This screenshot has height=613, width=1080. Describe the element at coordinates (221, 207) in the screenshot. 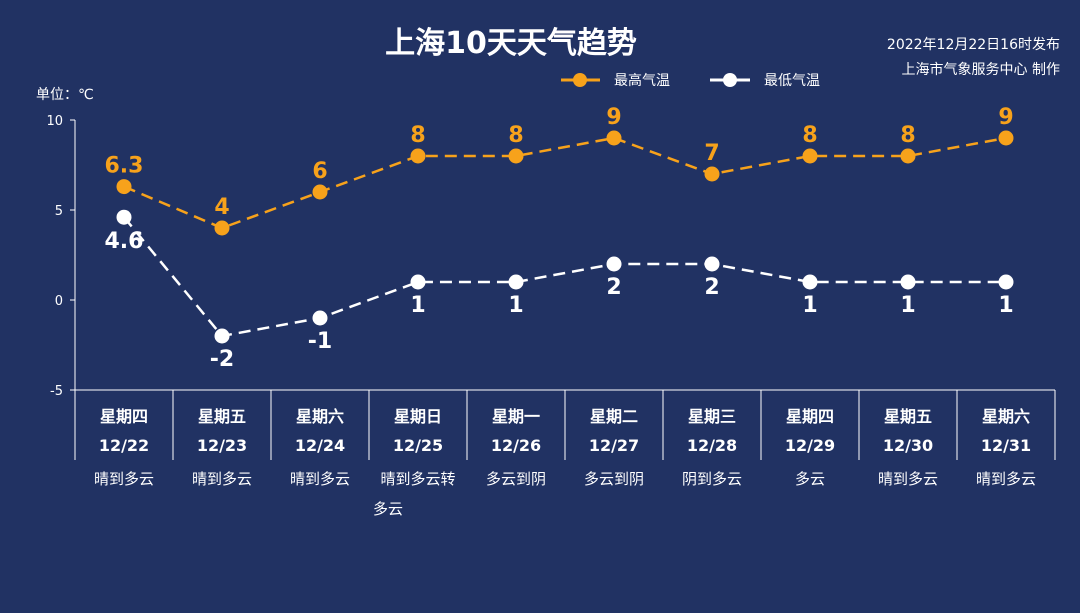

I see `series-high-data-label: 4` at that location.